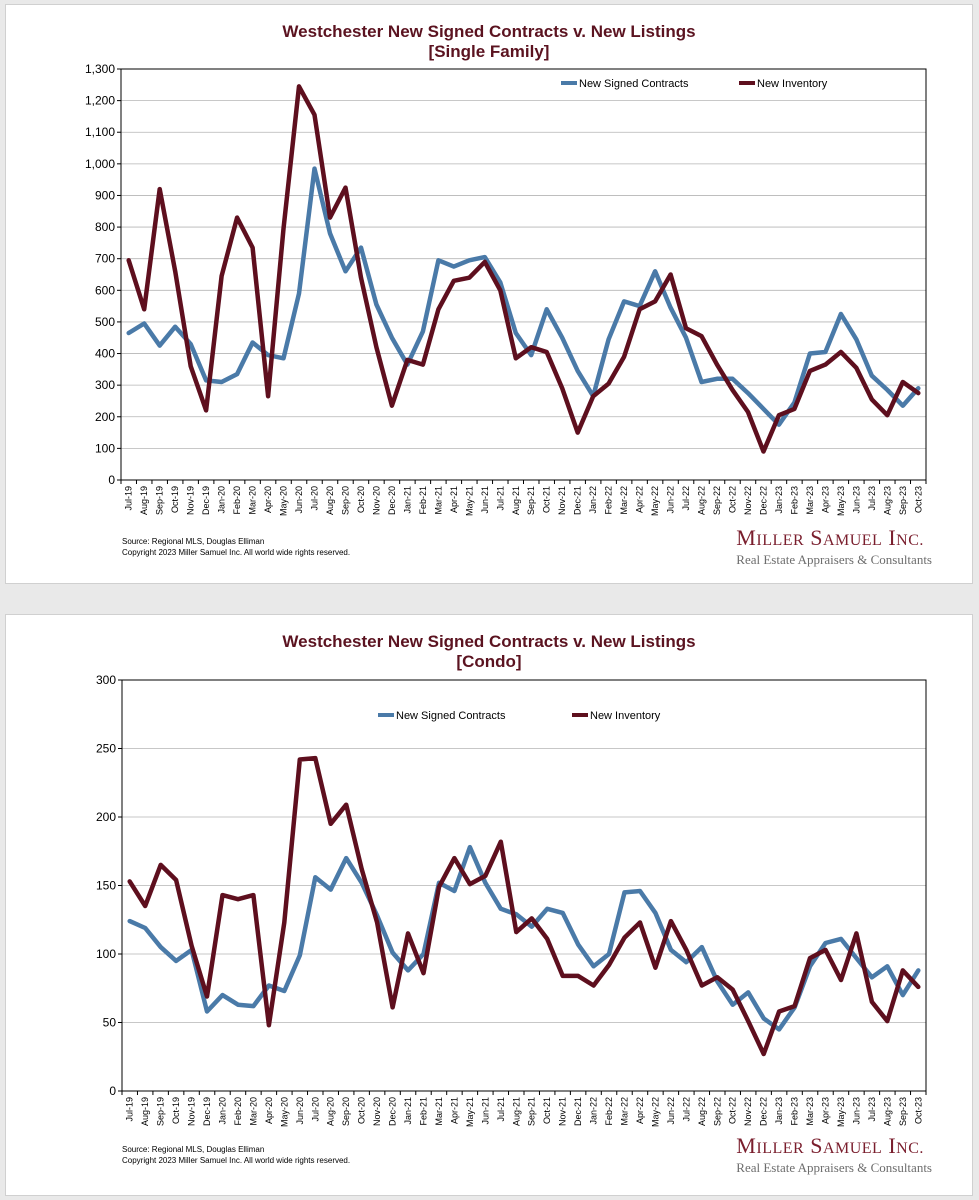 This screenshot has width=979, height=1200. I want to click on x-tick-label: Sep-19, so click(161, 1111).